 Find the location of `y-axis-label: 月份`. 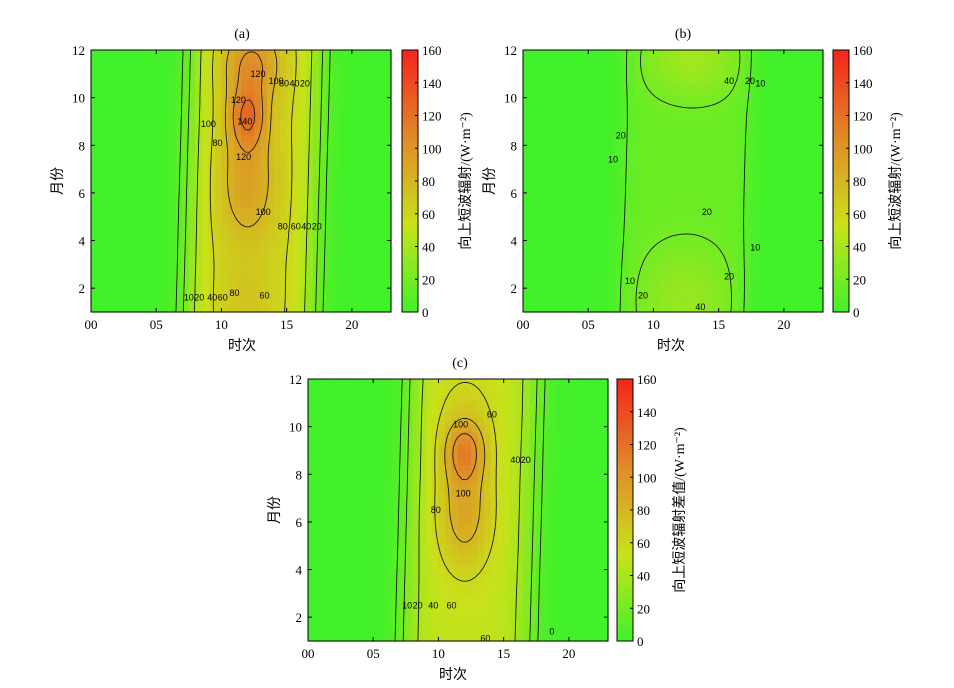

y-axis-label: 月份 is located at coordinates (490, 181).